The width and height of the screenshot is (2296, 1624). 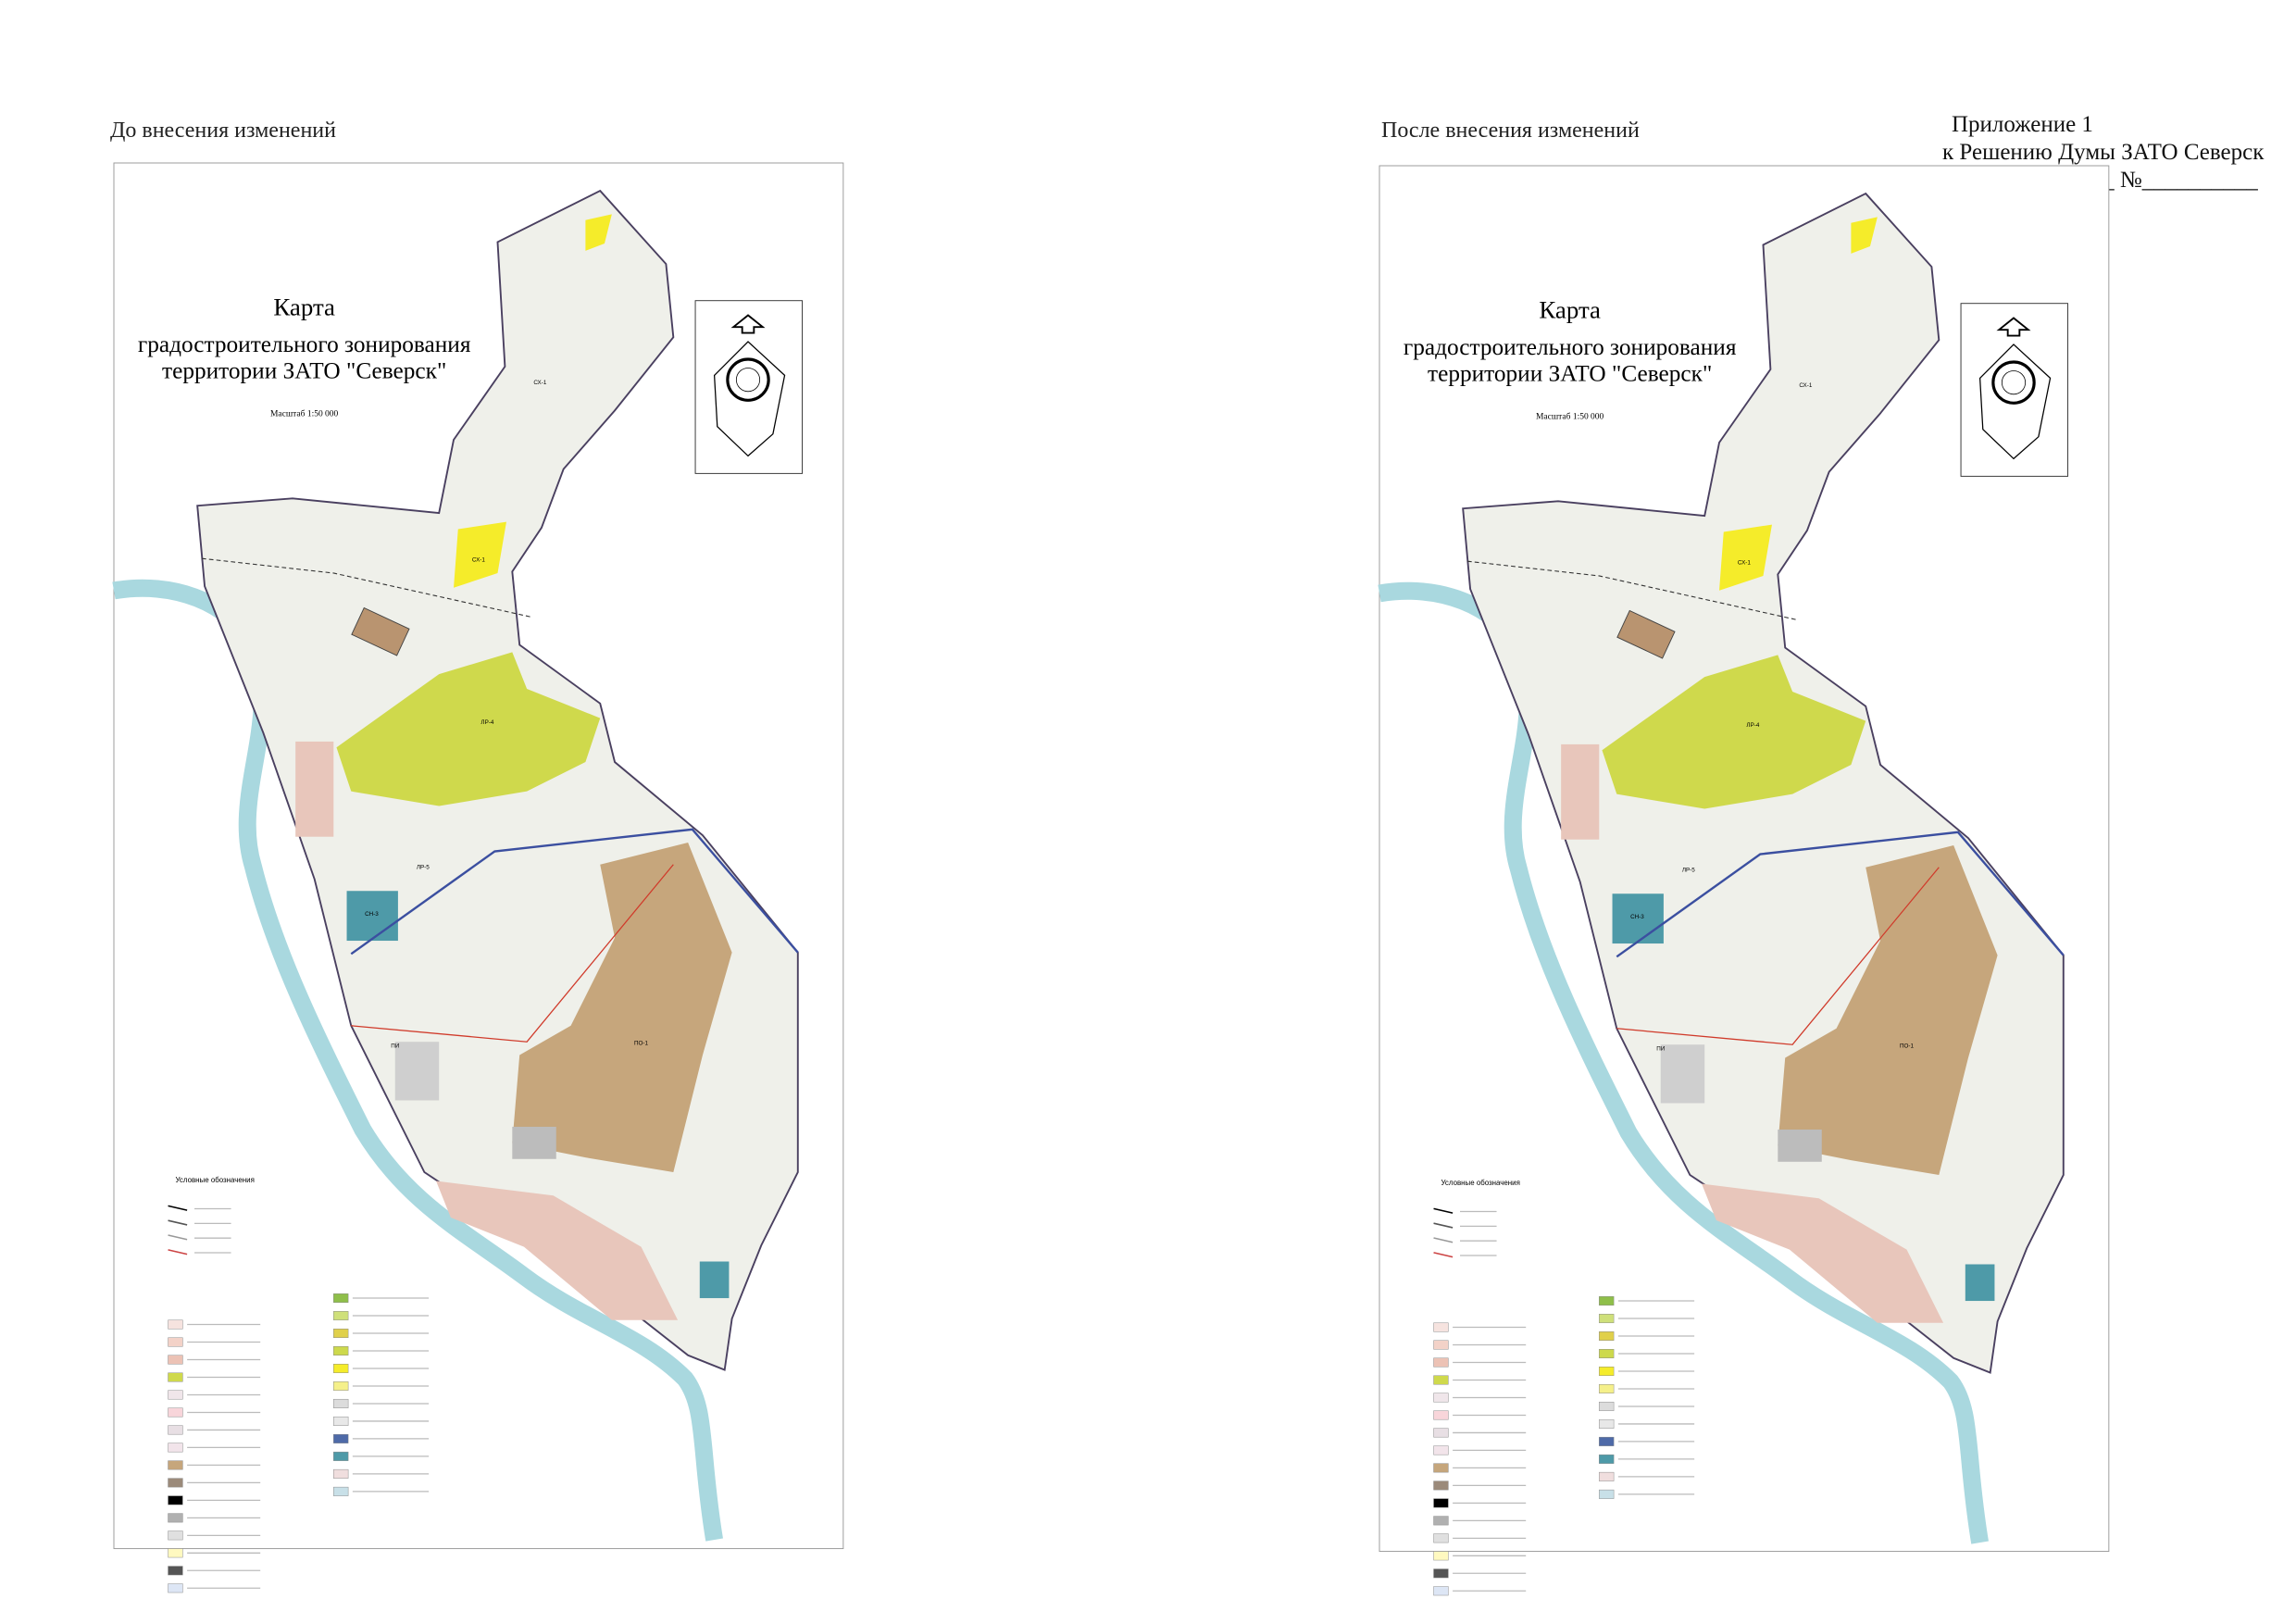 What do you see at coordinates (223, 131) in the screenshot?
I see `panel-label: До внесения изменений` at bounding box center [223, 131].